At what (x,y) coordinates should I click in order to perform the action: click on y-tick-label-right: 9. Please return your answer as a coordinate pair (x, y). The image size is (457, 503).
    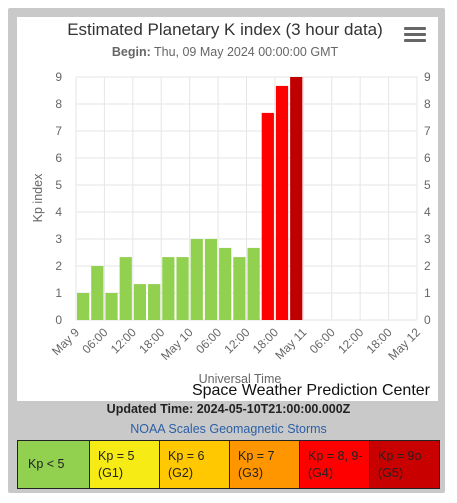
    Looking at the image, I should click on (427, 77).